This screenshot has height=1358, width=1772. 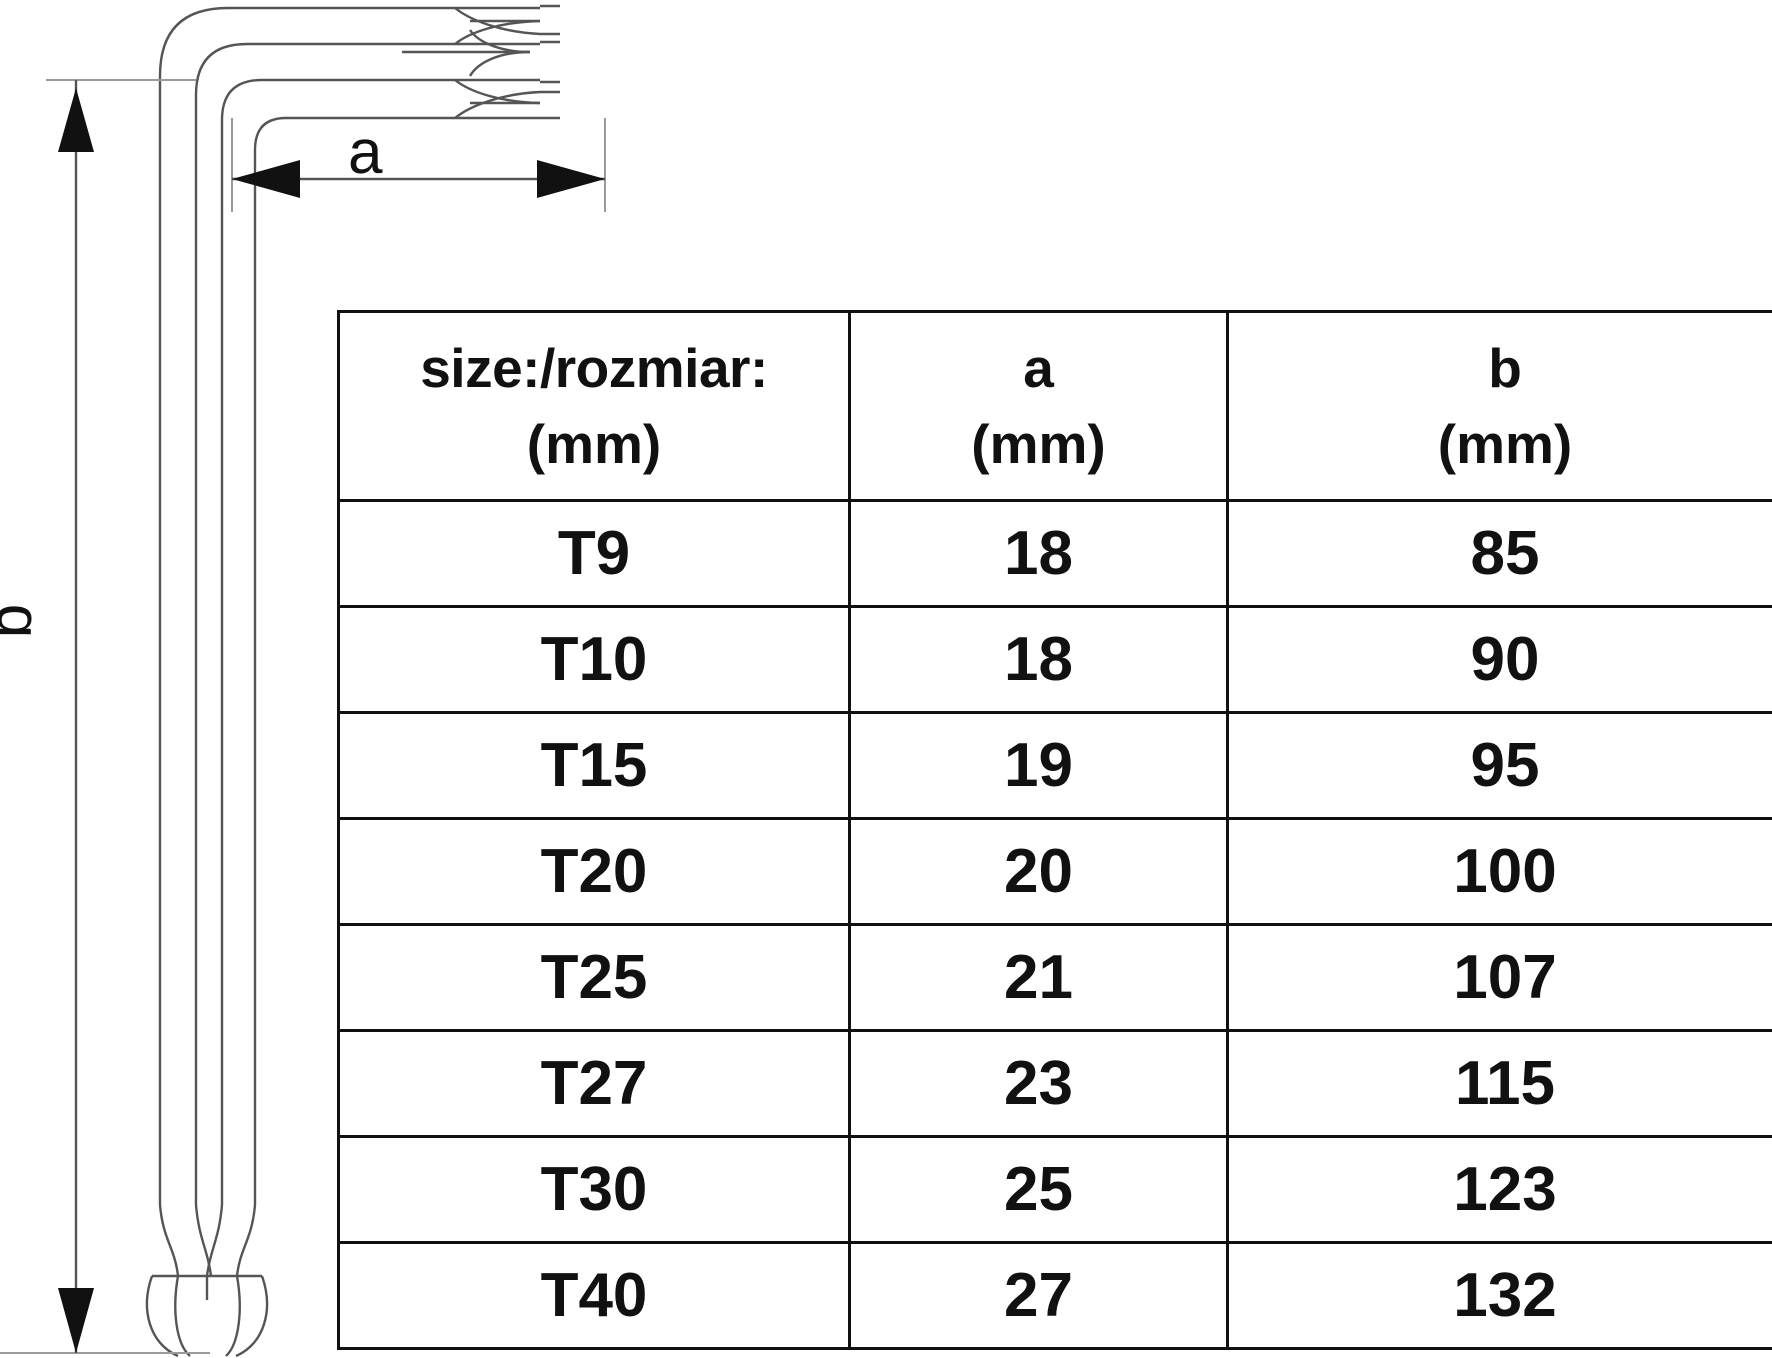 I want to click on dimension-arrow-b, so click(x=76, y=716).